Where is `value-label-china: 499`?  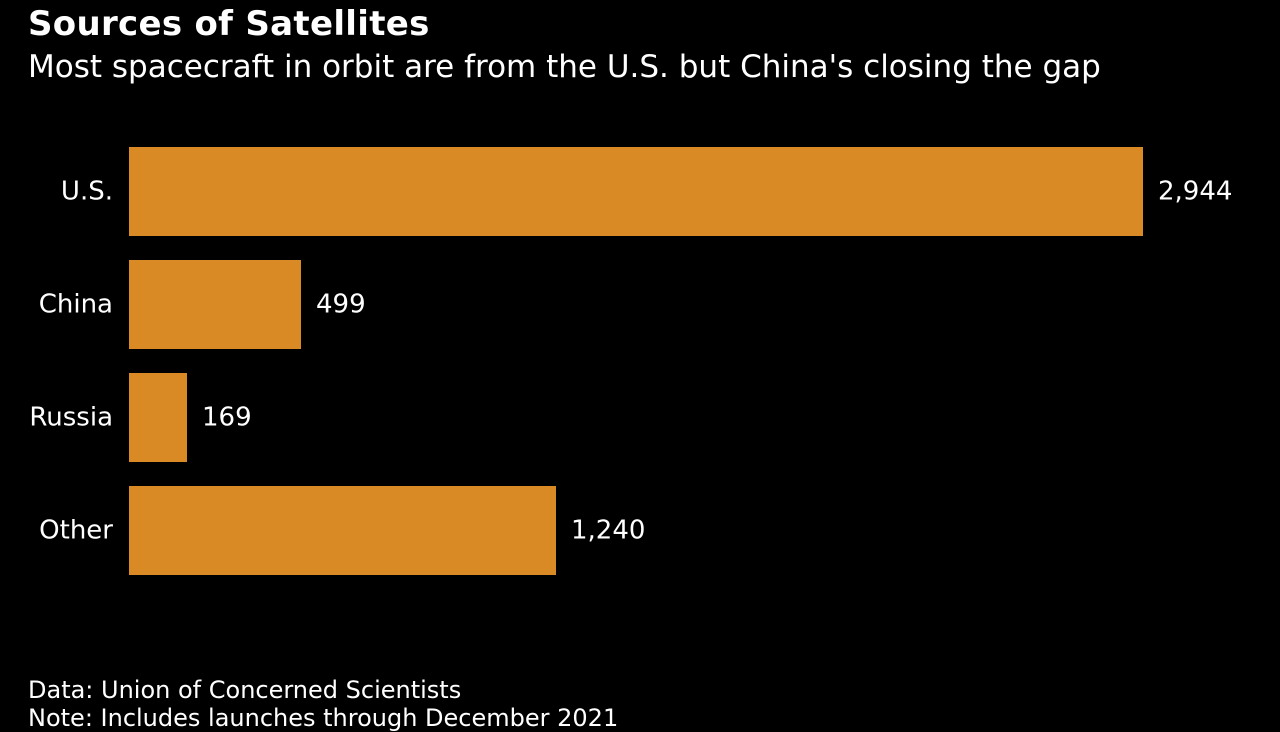
value-label-china: 499 is located at coordinates (341, 305).